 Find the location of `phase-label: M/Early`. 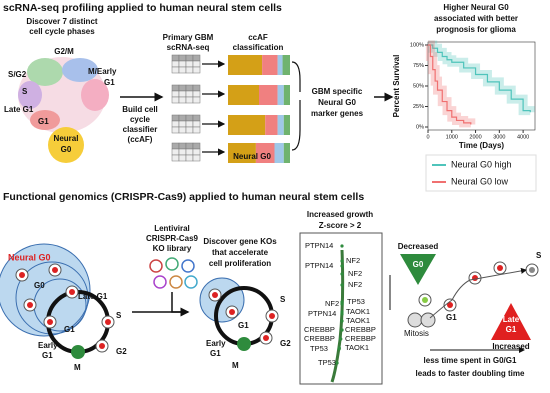

phase-label: M/Early is located at coordinates (102, 71).